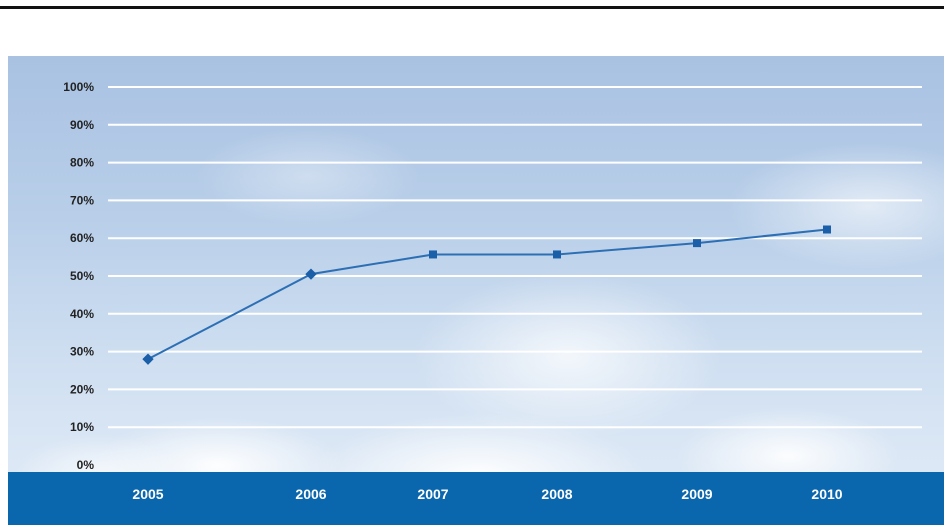 The image size is (944, 525). I want to click on x-tick-label: 2005, so click(147, 494).